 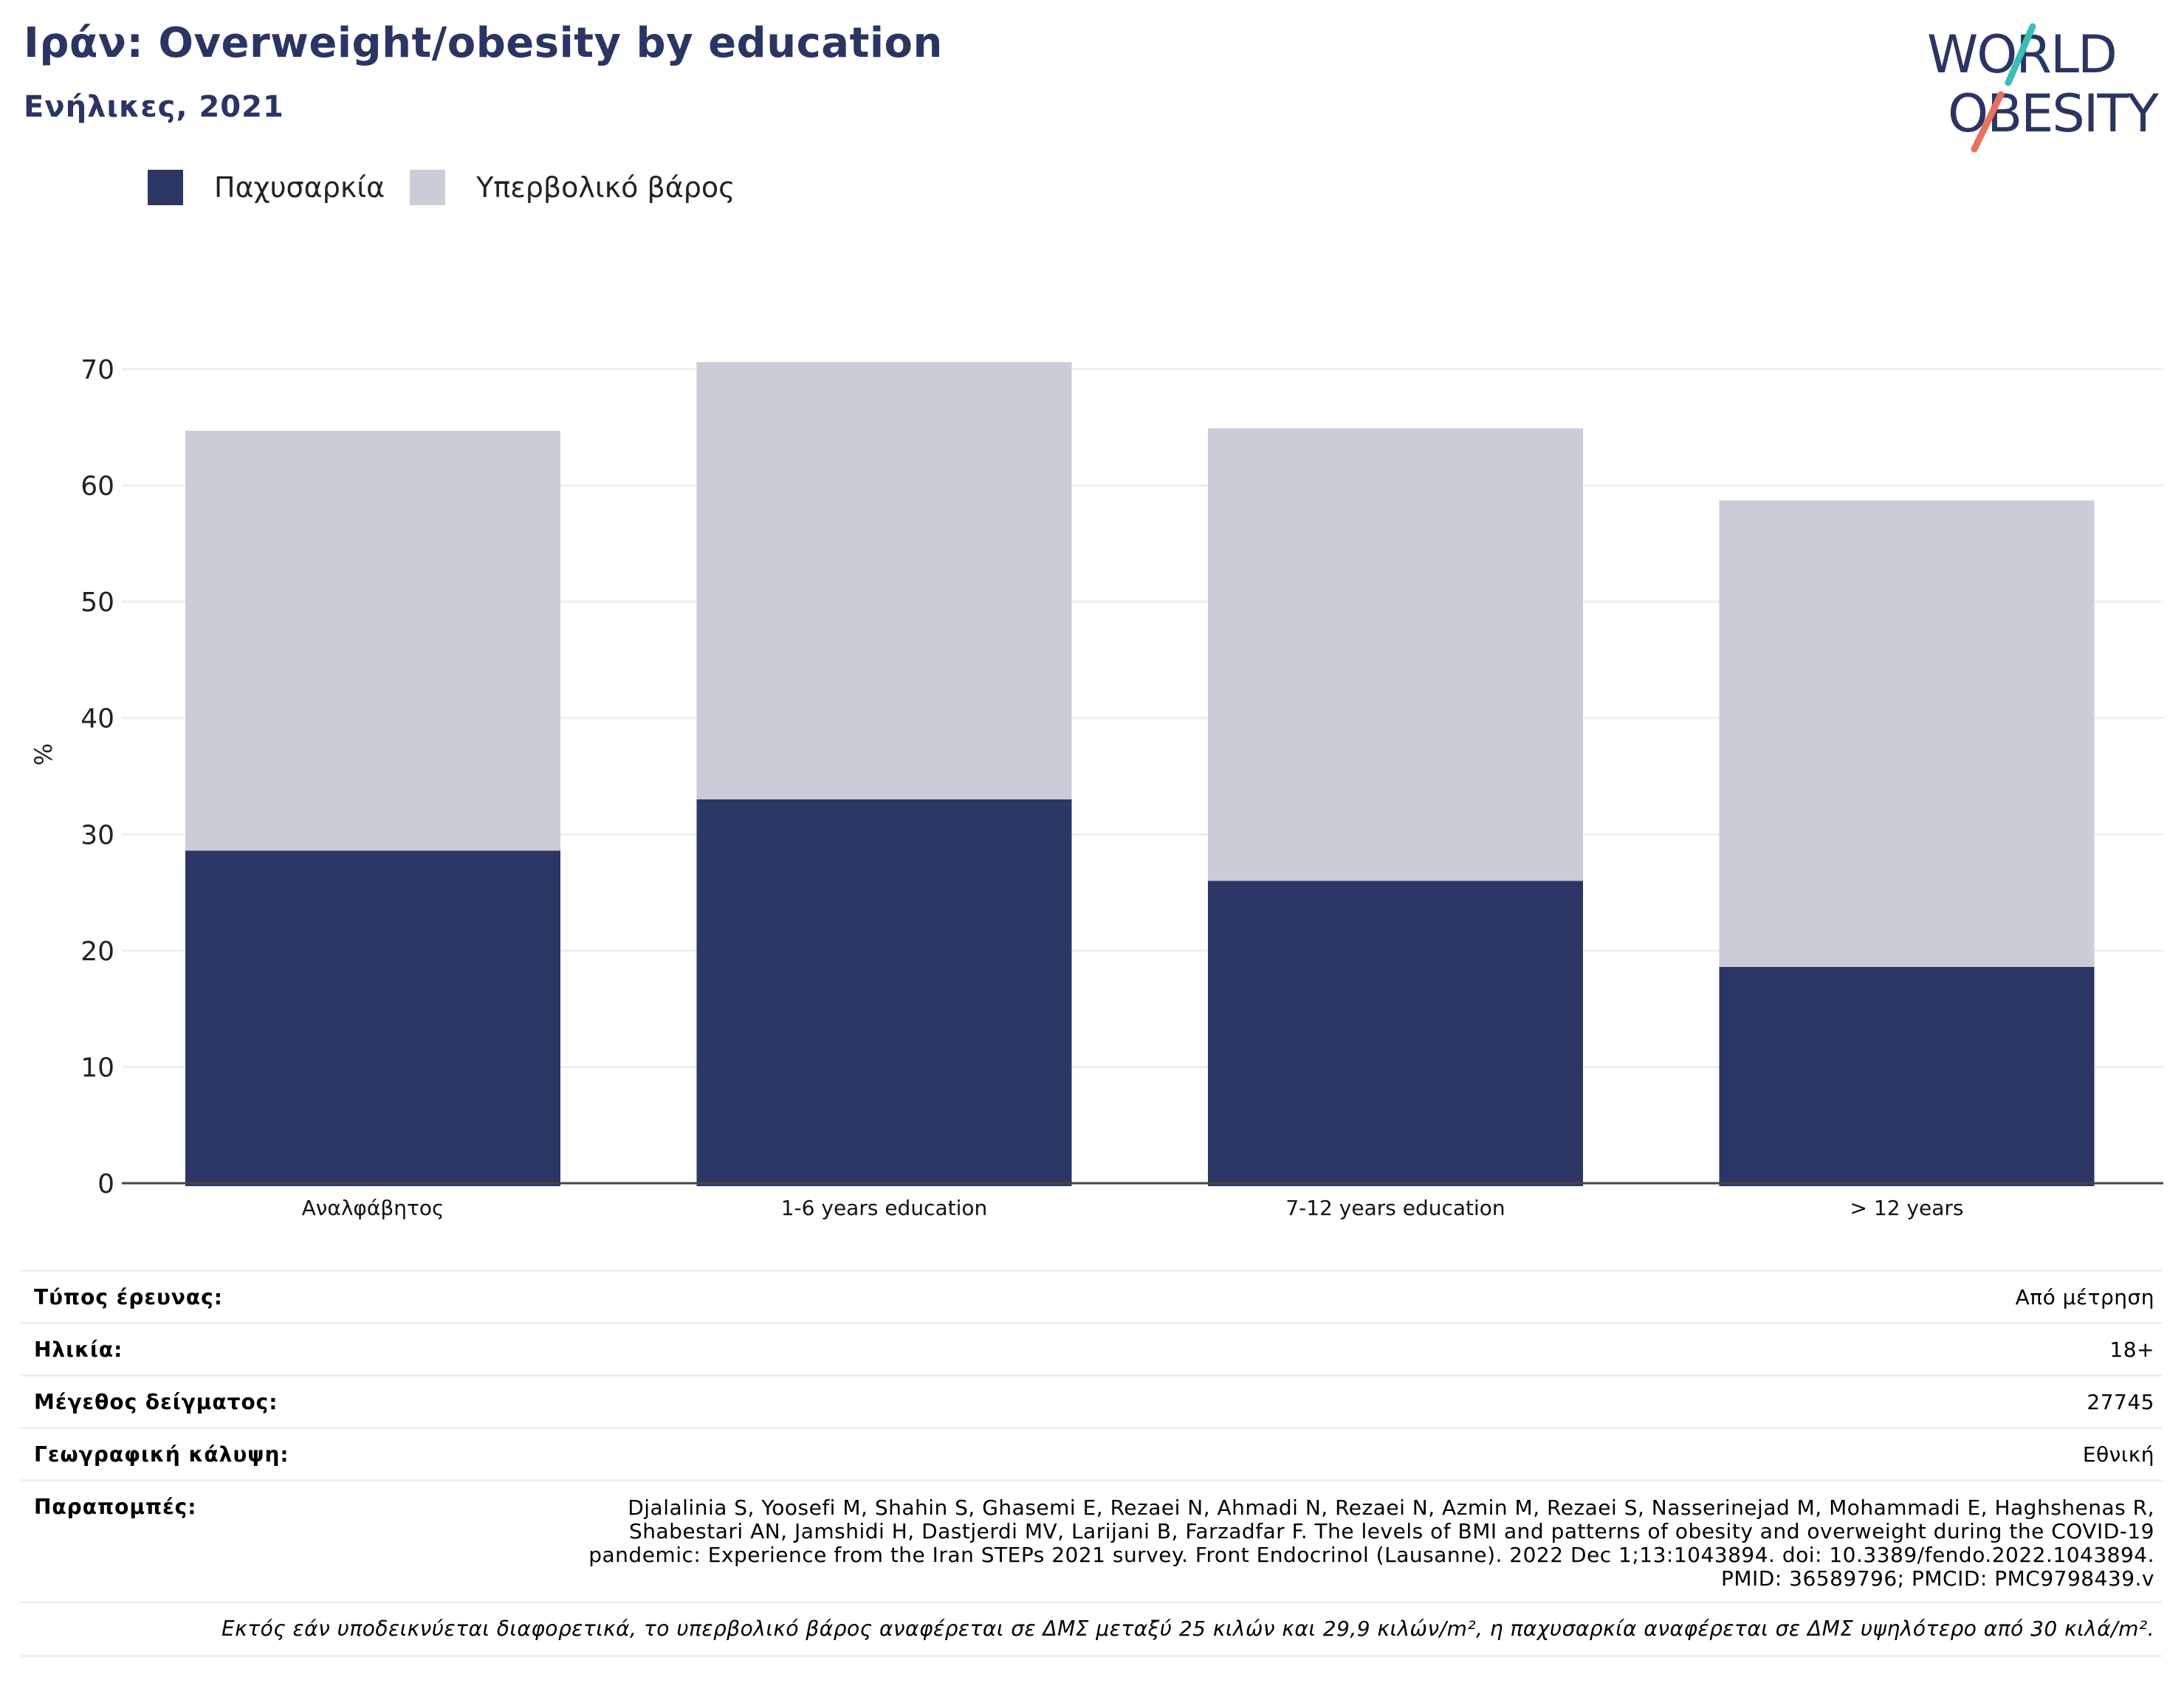 I want to click on info-key: Τύπος έρευνας:, so click(x=129, y=1297).